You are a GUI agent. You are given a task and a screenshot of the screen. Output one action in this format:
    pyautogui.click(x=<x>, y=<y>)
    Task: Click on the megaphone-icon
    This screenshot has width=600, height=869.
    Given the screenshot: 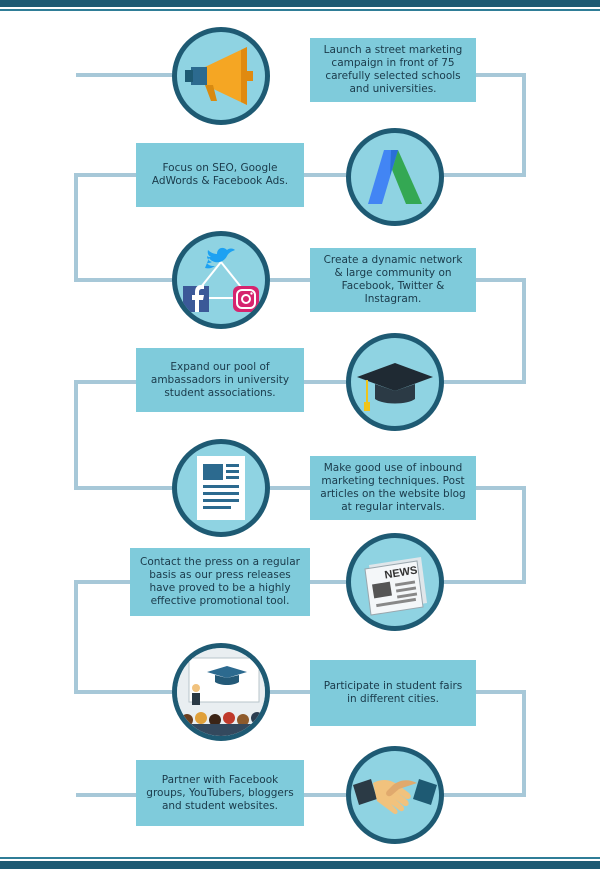 What is the action you would take?
    pyautogui.click(x=219, y=76)
    